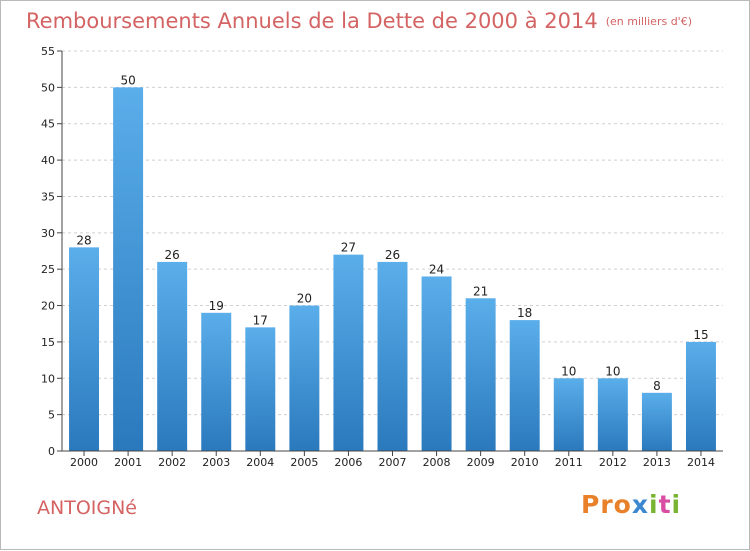 Image resolution: width=750 pixels, height=551 pixels. I want to click on data-label-2008: 24, so click(436, 269).